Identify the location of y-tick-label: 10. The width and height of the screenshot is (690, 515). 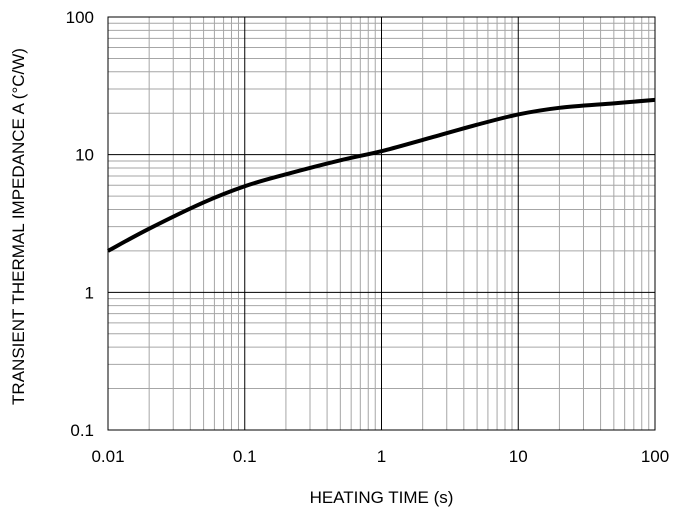
(84, 155).